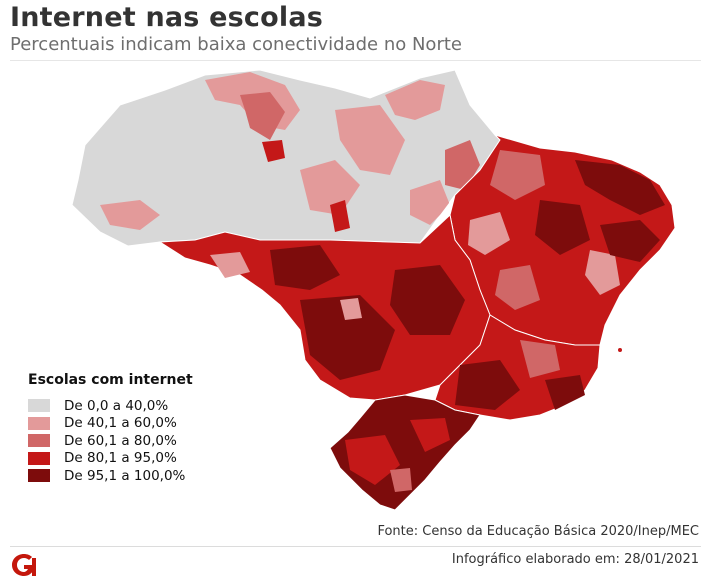 This screenshot has width=711, height=582. I want to click on legend-item: De 40,1 a 60,0%, so click(110, 424).